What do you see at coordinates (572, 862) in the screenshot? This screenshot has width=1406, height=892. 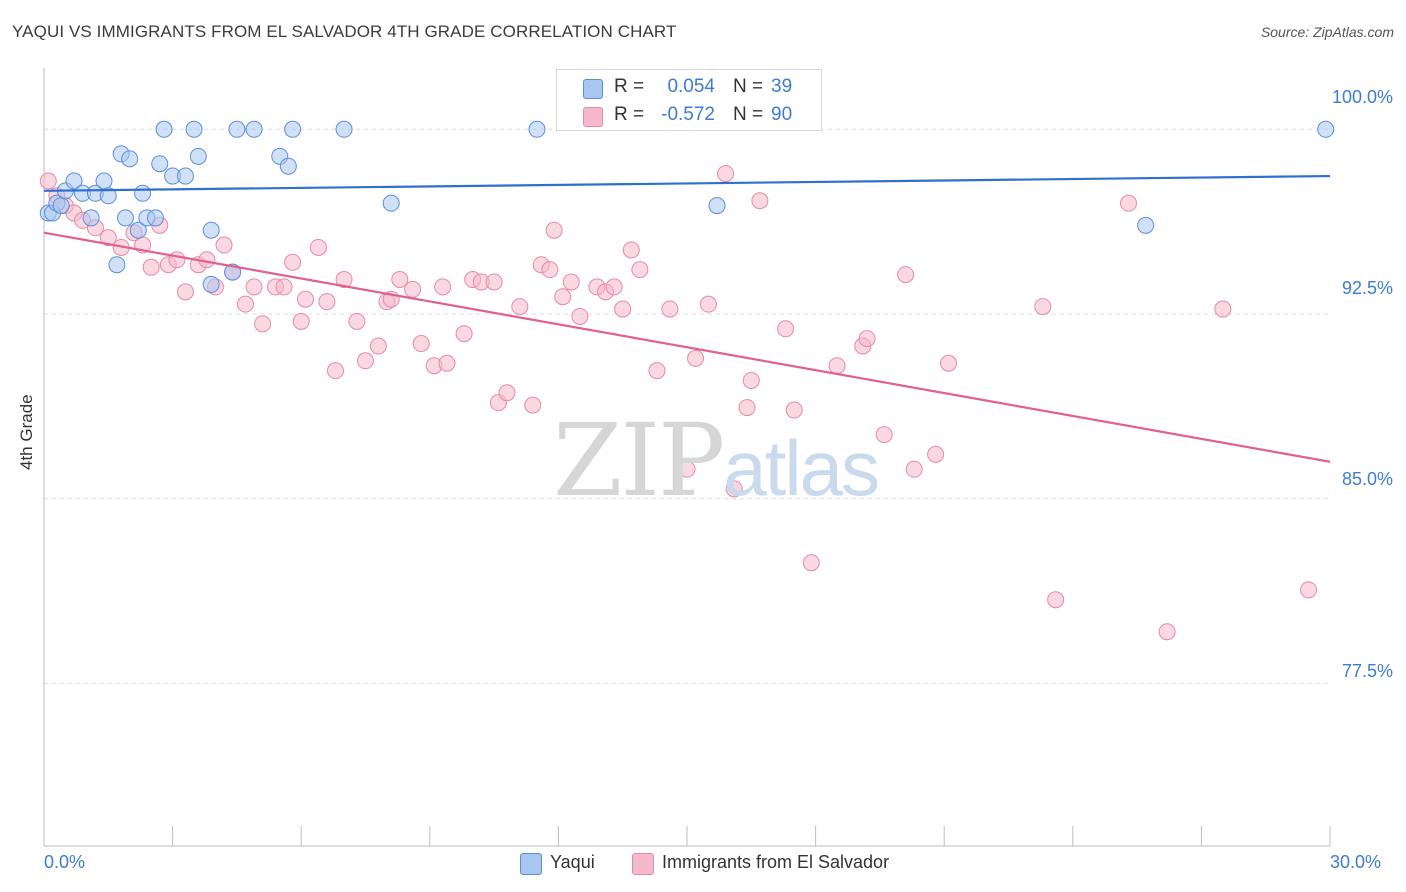 I see `legend-label-yaqui: Yaqui` at bounding box center [572, 862].